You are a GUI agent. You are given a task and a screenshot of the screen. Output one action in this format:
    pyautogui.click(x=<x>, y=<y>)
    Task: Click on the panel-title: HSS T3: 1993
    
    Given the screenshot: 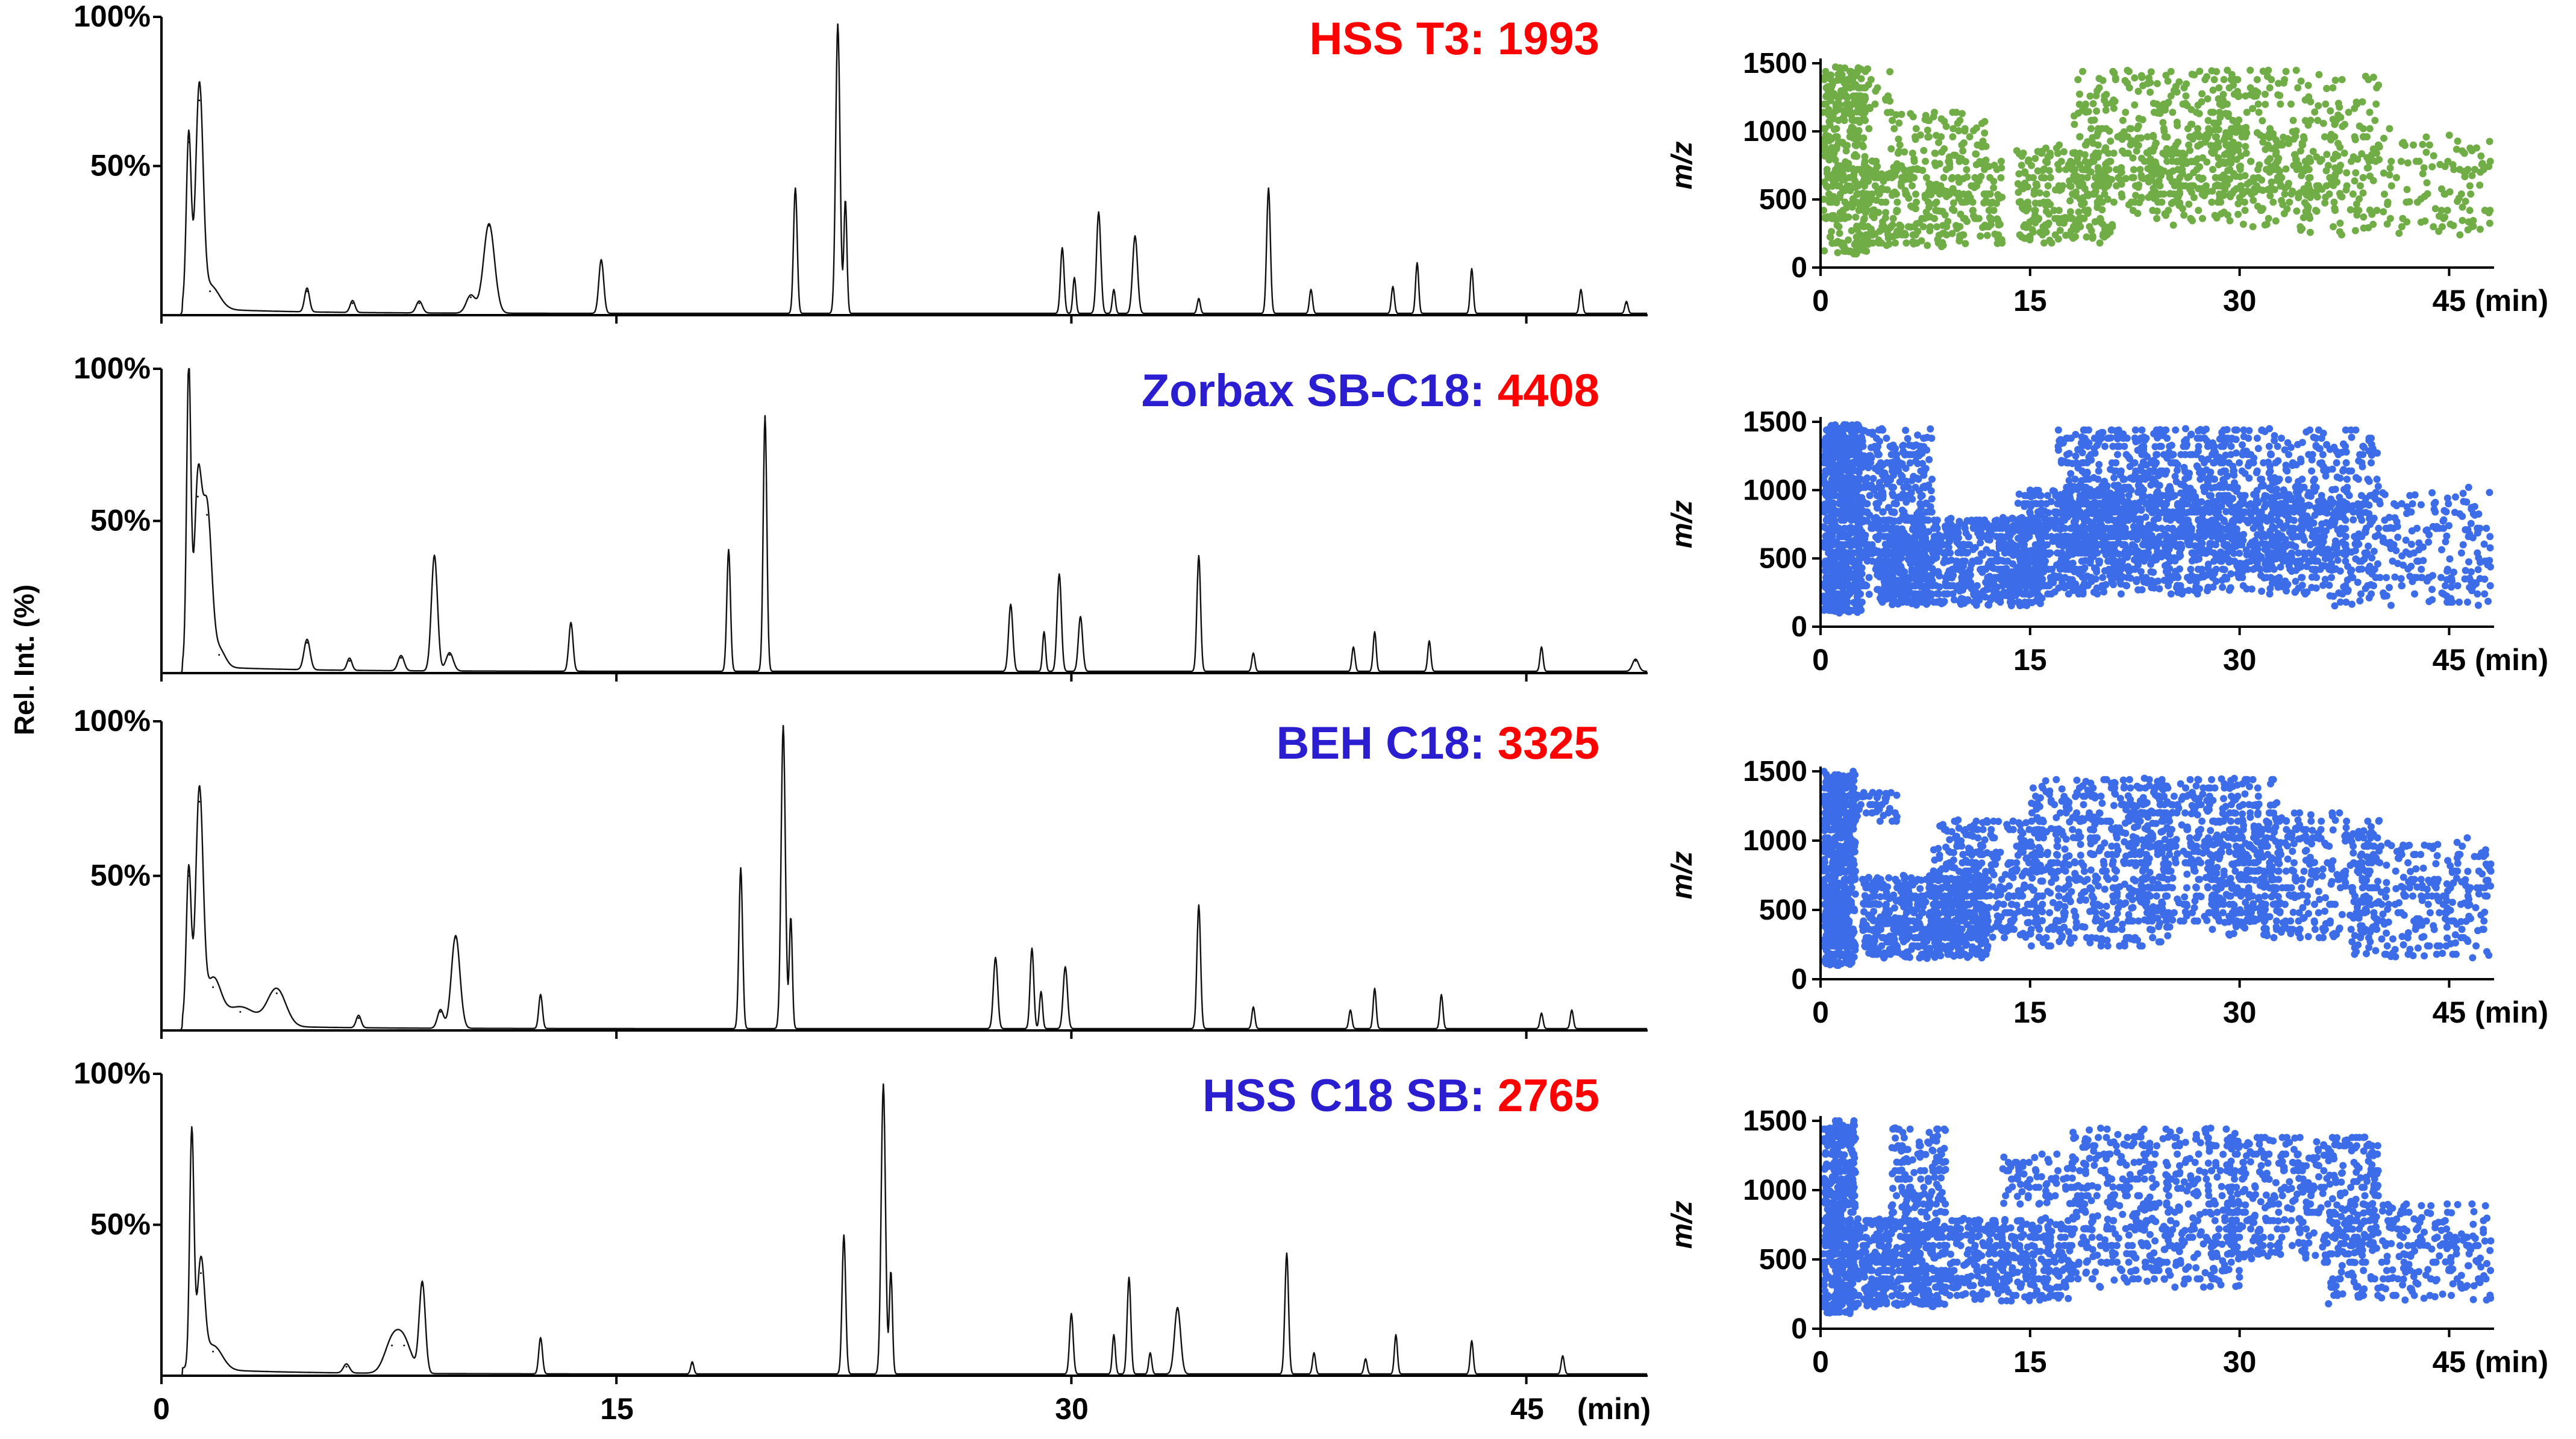 What is the action you would take?
    pyautogui.click(x=1454, y=38)
    